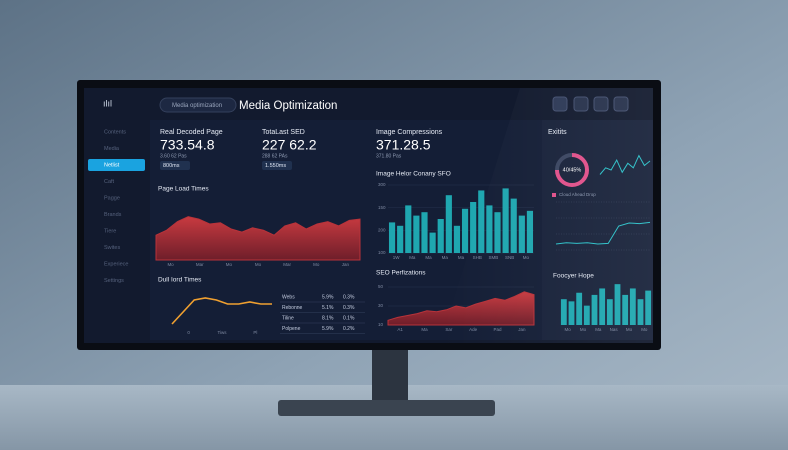  I want to click on table-cell: Rebonne, so click(292, 308).